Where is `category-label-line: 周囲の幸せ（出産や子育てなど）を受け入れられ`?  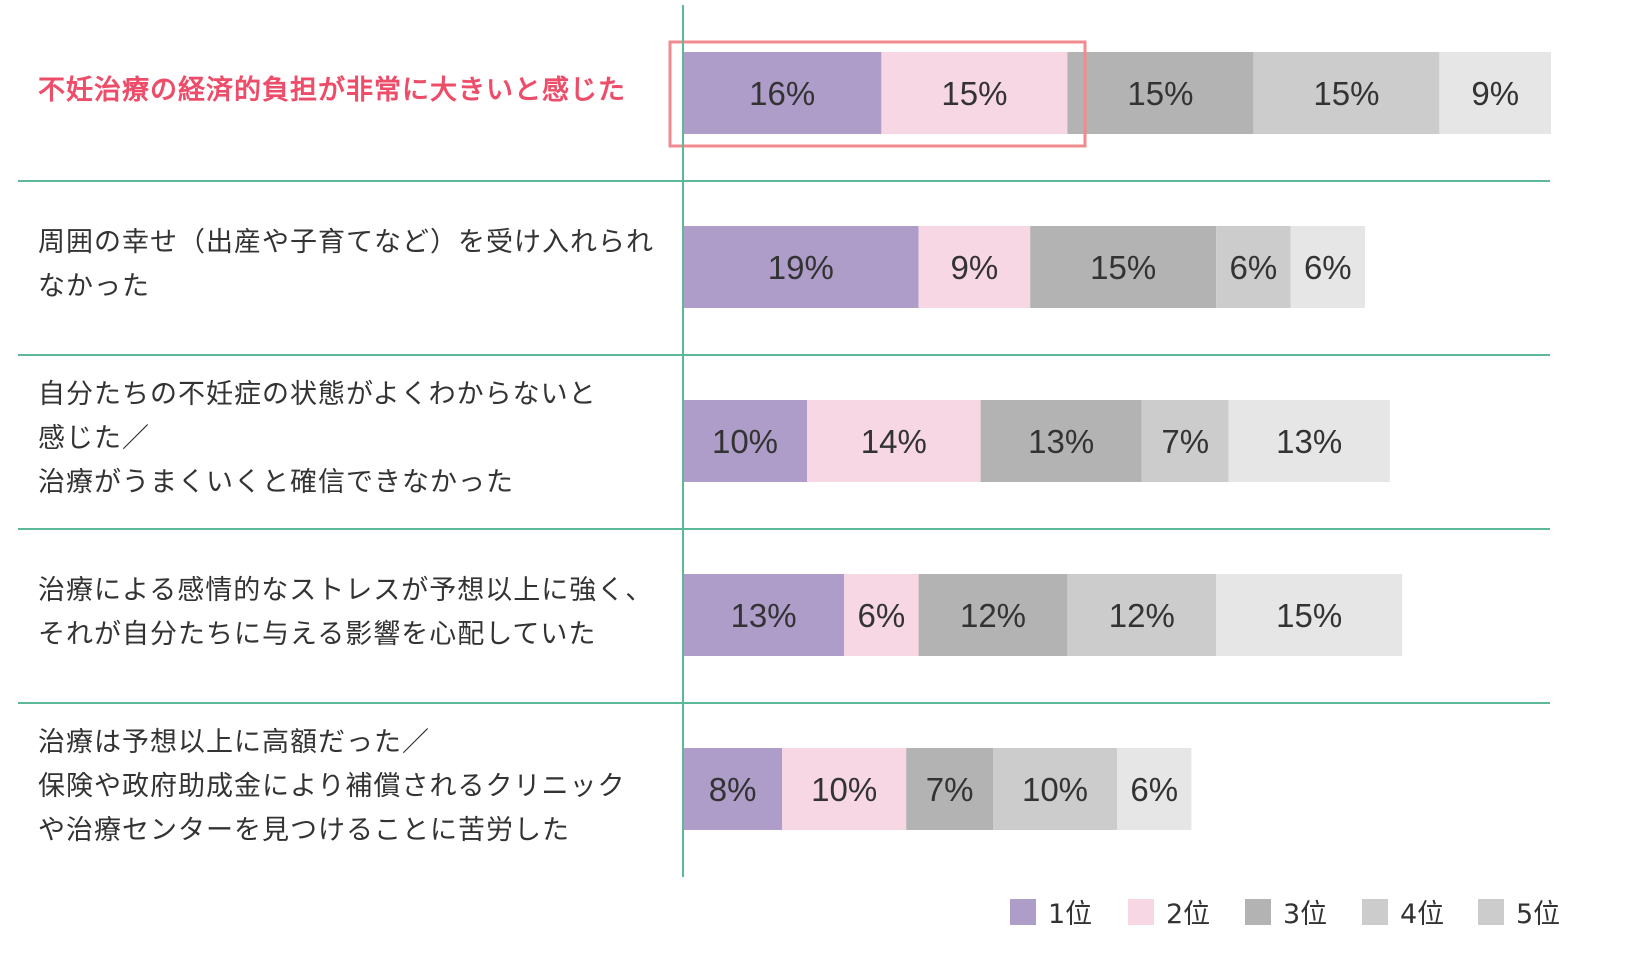 category-label-line: 周囲の幸せ（出産や子育てなど）を受け入れられ is located at coordinates (346, 242).